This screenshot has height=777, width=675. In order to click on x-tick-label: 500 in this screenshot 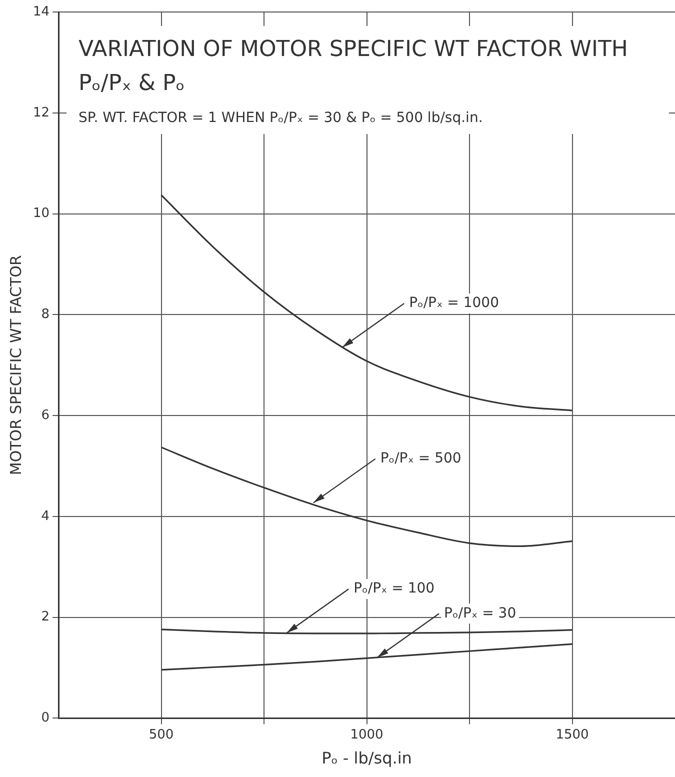, I will do `click(161, 734)`.